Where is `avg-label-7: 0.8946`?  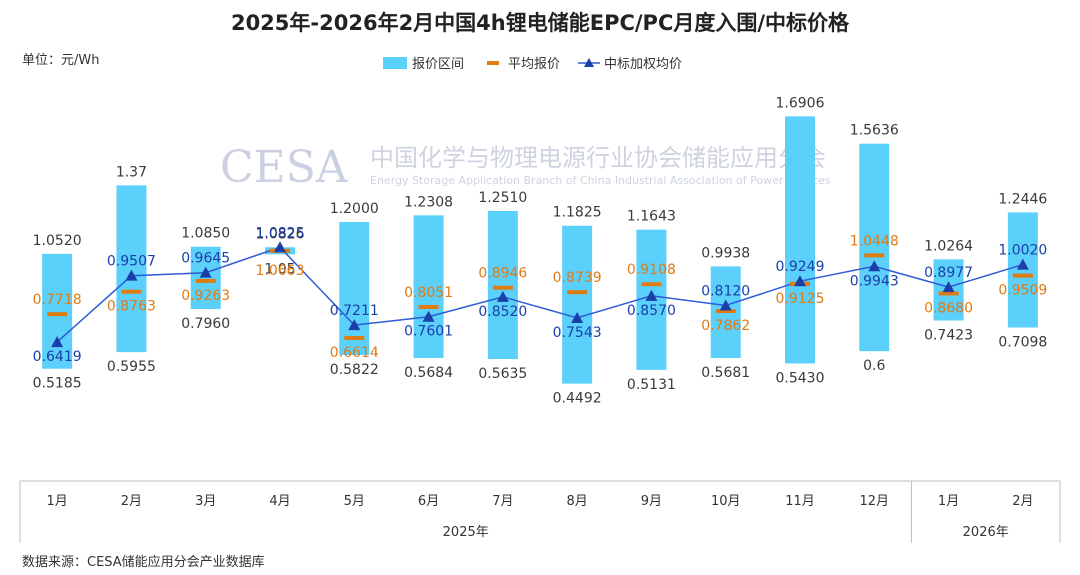
avg-label-7: 0.8946 is located at coordinates (502, 274).